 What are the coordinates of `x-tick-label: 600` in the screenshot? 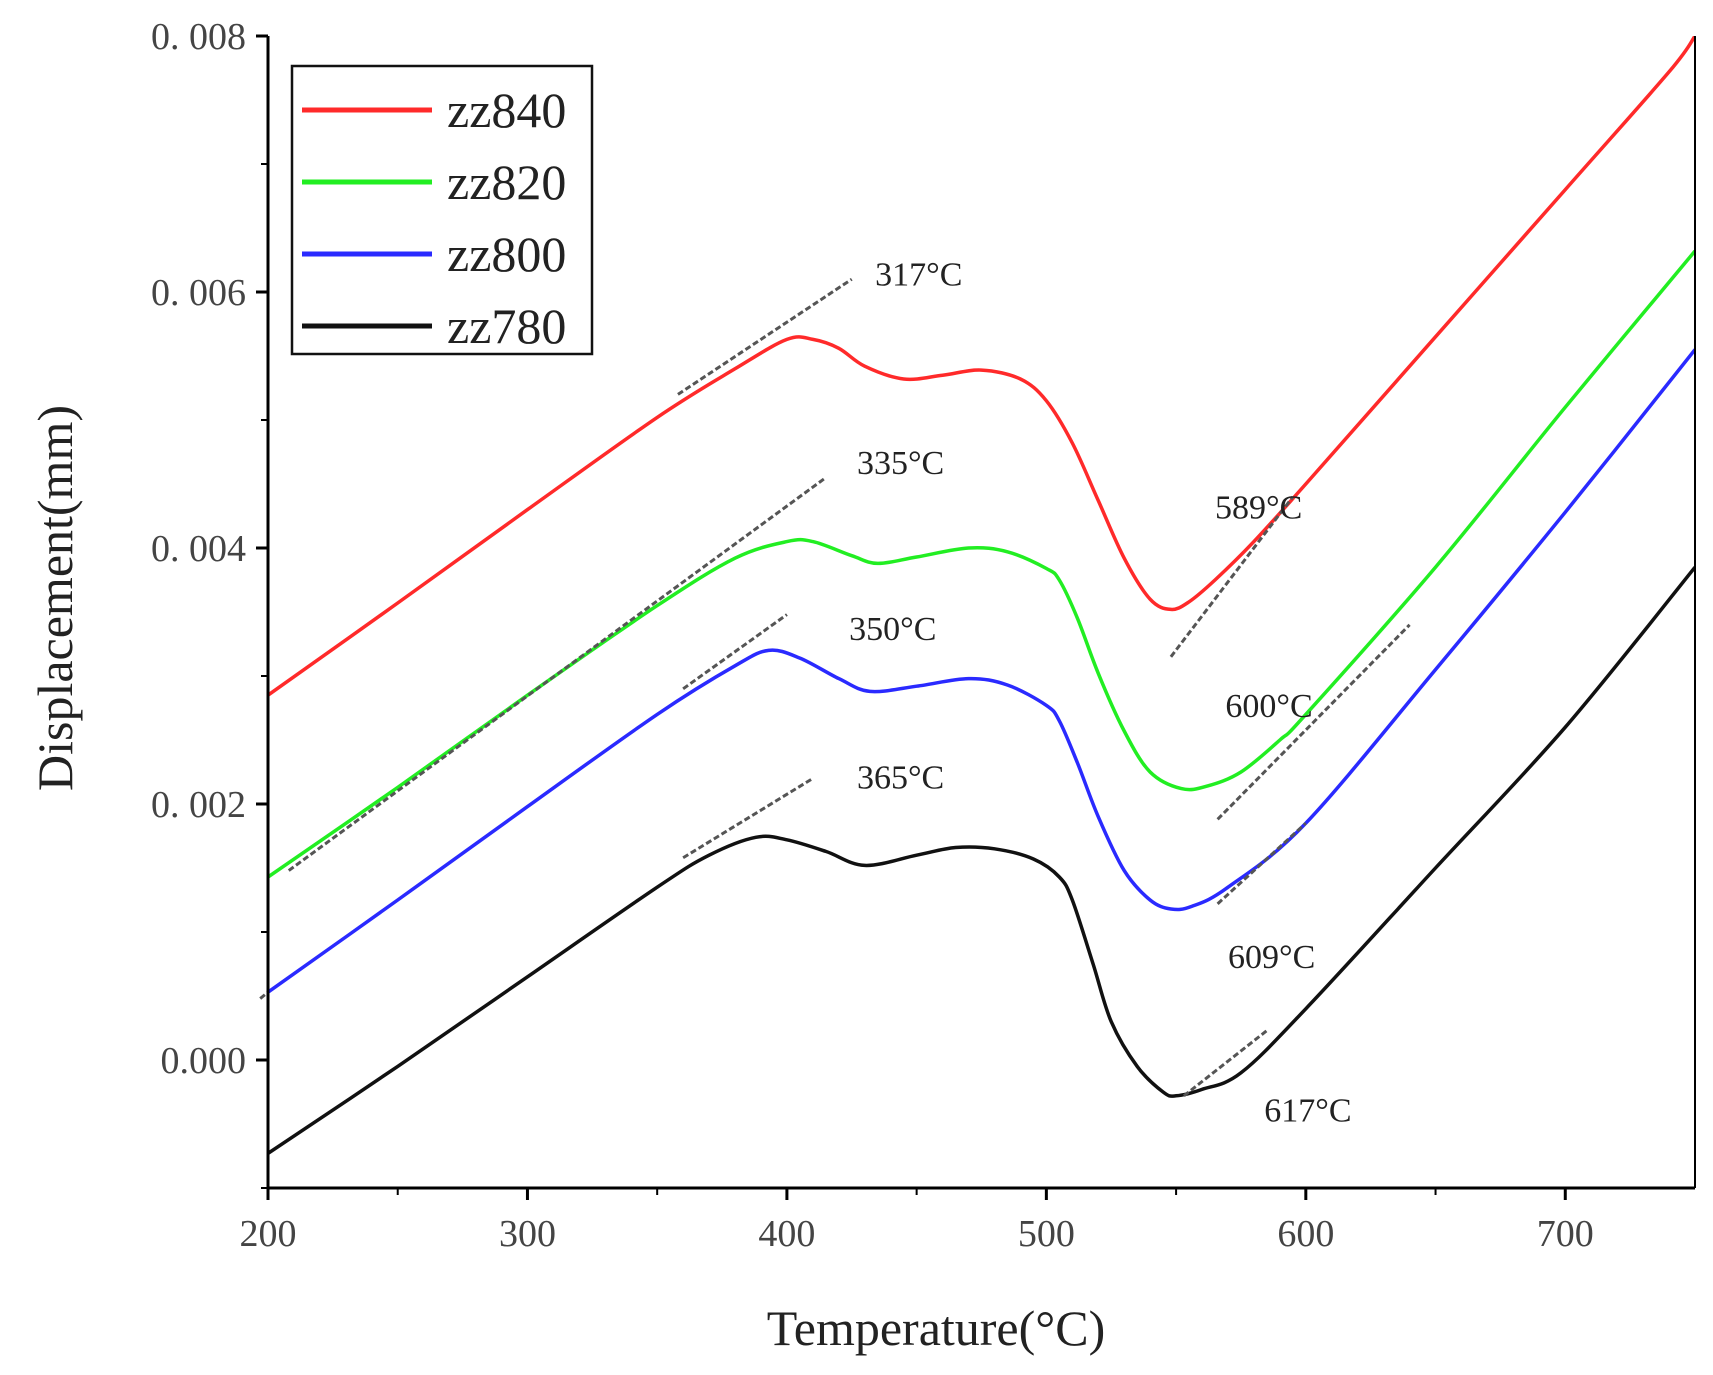 It's located at (1305, 1234).